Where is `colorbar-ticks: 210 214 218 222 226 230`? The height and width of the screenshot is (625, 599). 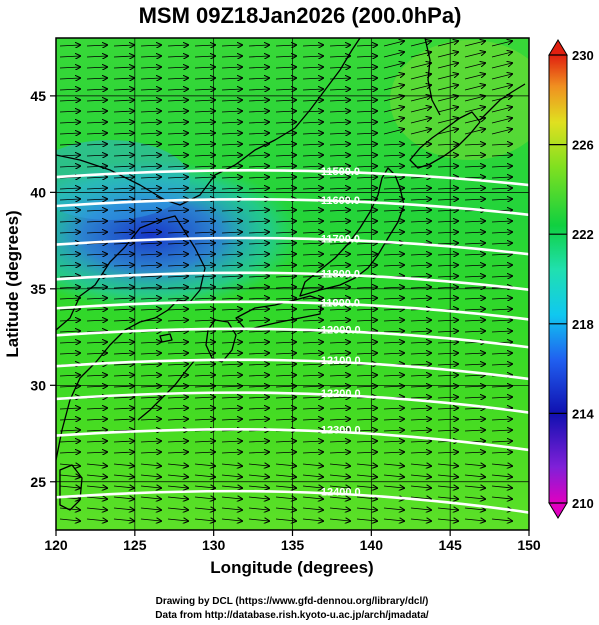 colorbar-ticks: 210 214 218 222 226 230 is located at coordinates (571, 279).